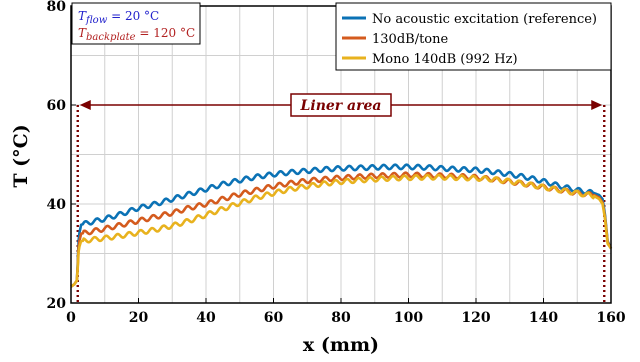 The image size is (640, 362). What do you see at coordinates (57, 106) in the screenshot?
I see `y-tick-label: 60` at bounding box center [57, 106].